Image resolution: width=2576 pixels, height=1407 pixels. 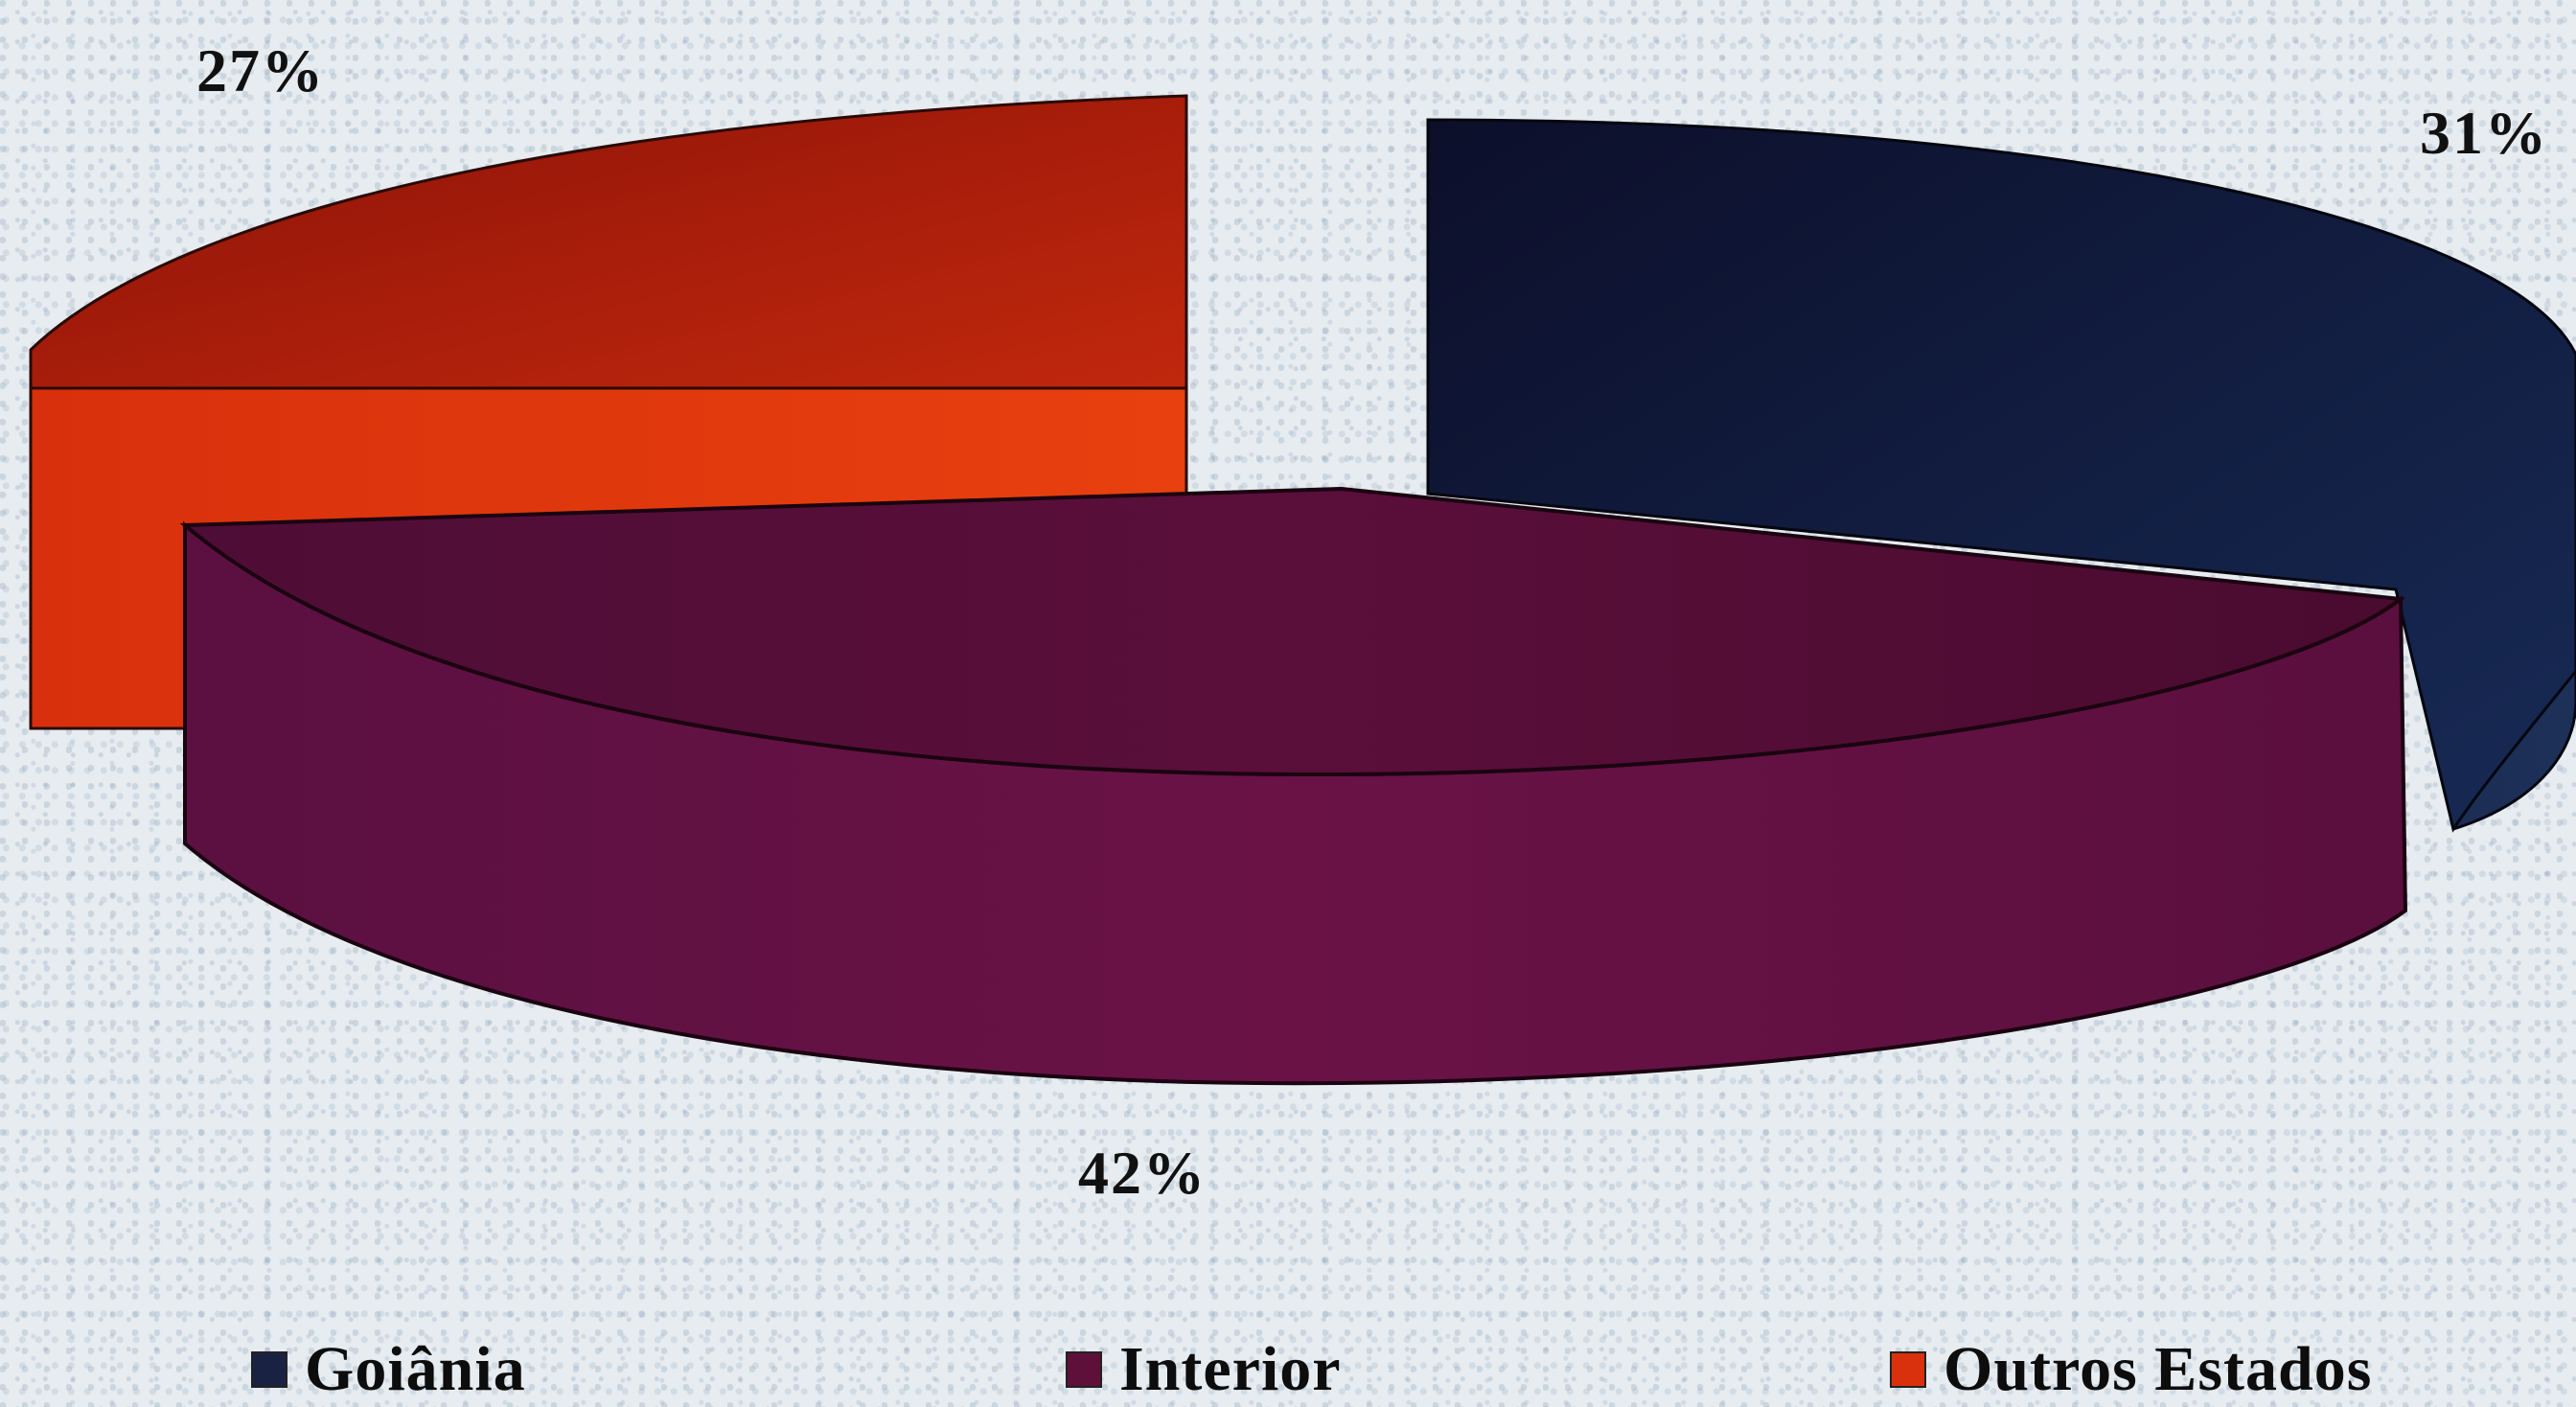 I want to click on legend-label-outros-estados: Outros Estados, so click(x=2158, y=1369).